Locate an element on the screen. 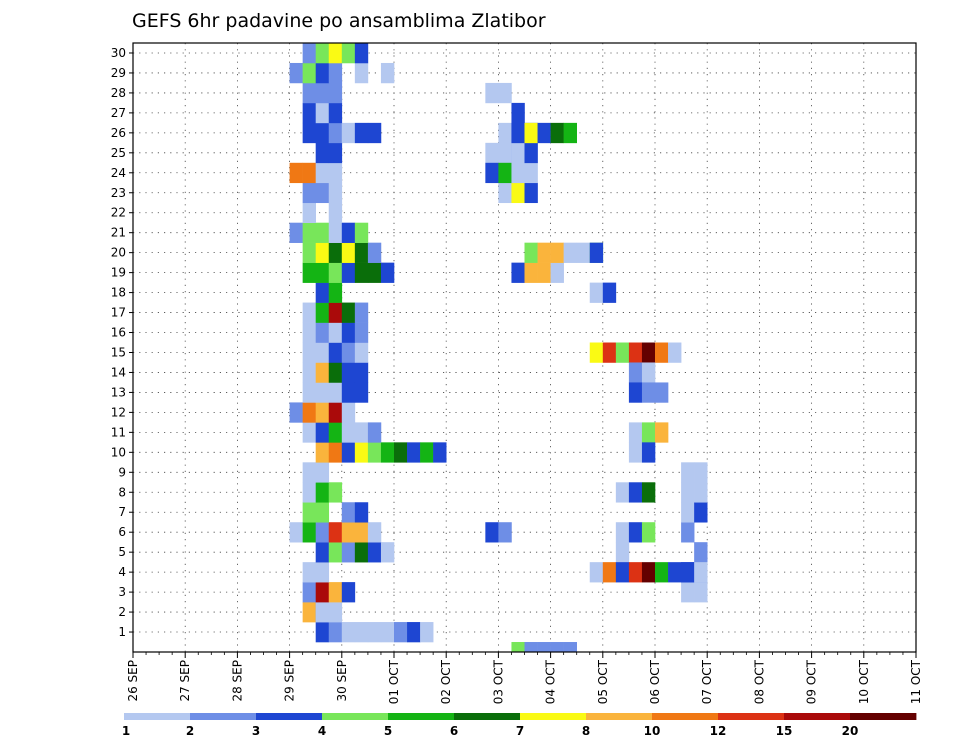 This screenshot has height=742, width=960. y-tick-label: 3 is located at coordinates (122, 592).